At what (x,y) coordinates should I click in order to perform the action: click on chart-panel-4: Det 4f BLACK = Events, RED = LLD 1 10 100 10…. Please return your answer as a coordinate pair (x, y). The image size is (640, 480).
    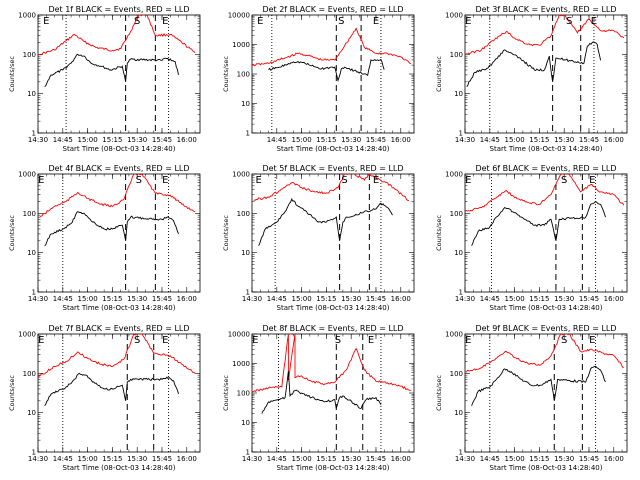
    Looking at the image, I should click on (104, 238).